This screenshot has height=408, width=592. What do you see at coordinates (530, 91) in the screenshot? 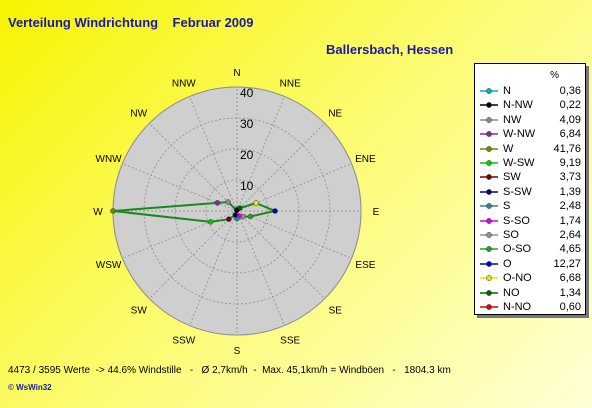
I see `legend-item: N 0,36` at bounding box center [530, 91].